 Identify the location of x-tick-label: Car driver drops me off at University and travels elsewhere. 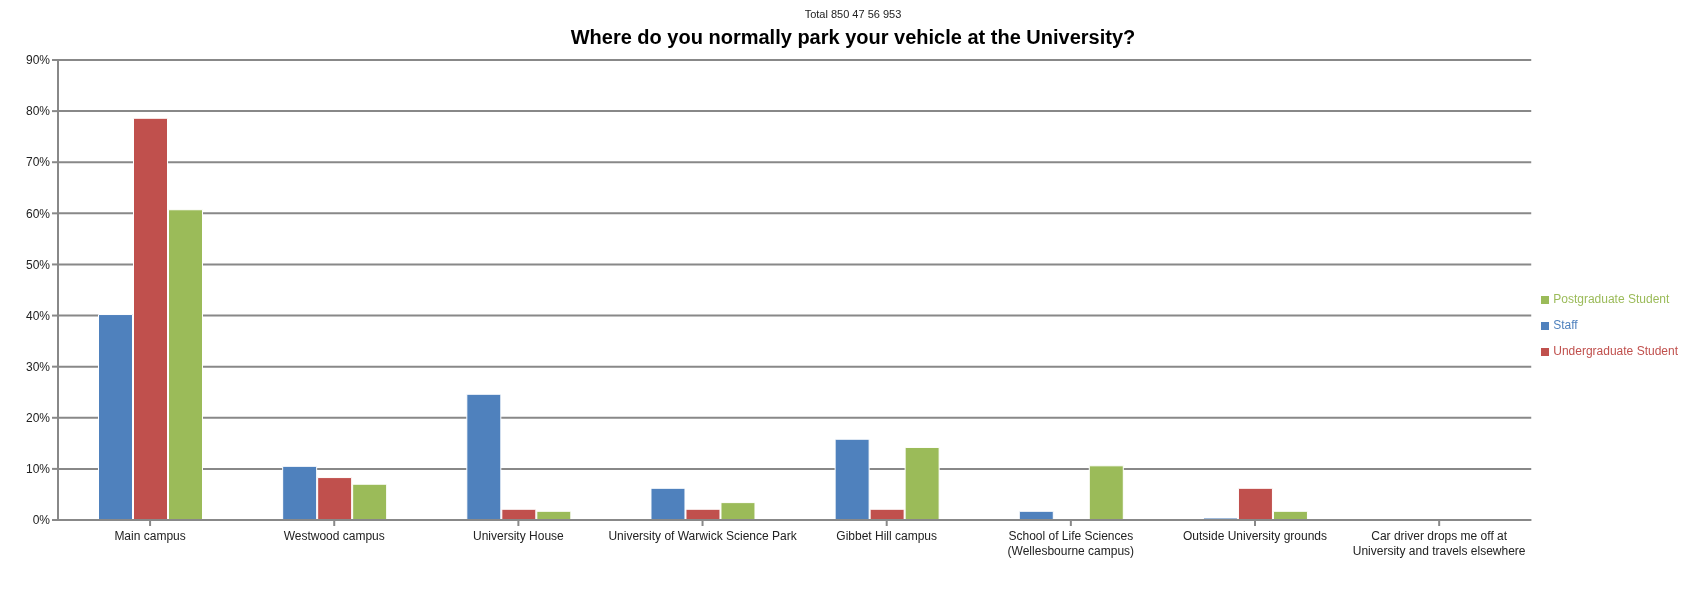
(1439, 543).